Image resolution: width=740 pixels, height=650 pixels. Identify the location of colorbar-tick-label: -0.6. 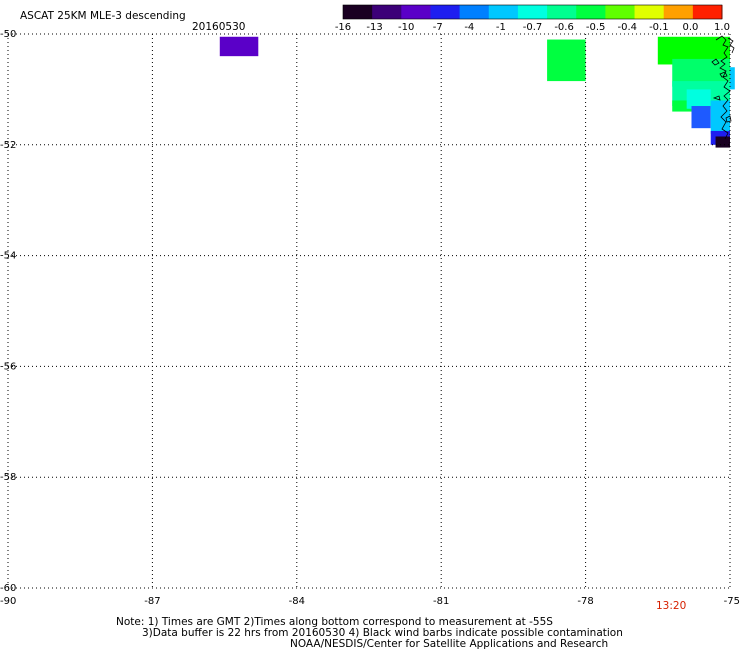
(564, 27).